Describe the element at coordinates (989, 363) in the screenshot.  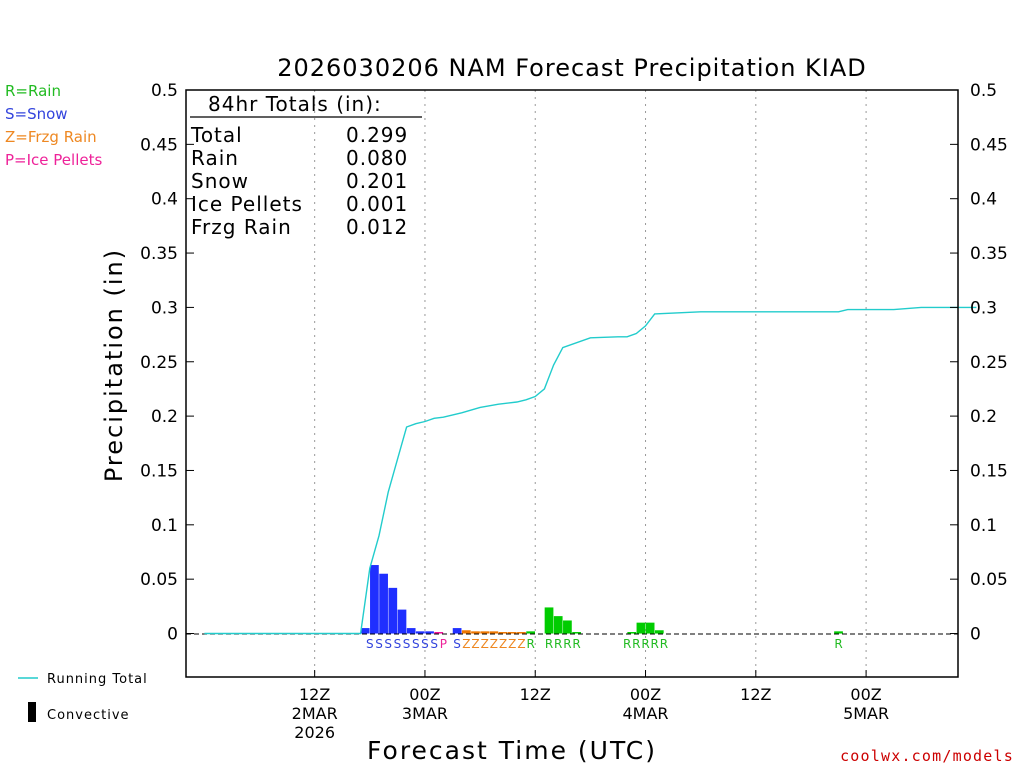
I see `y-tick-label-right: 0.25` at that location.